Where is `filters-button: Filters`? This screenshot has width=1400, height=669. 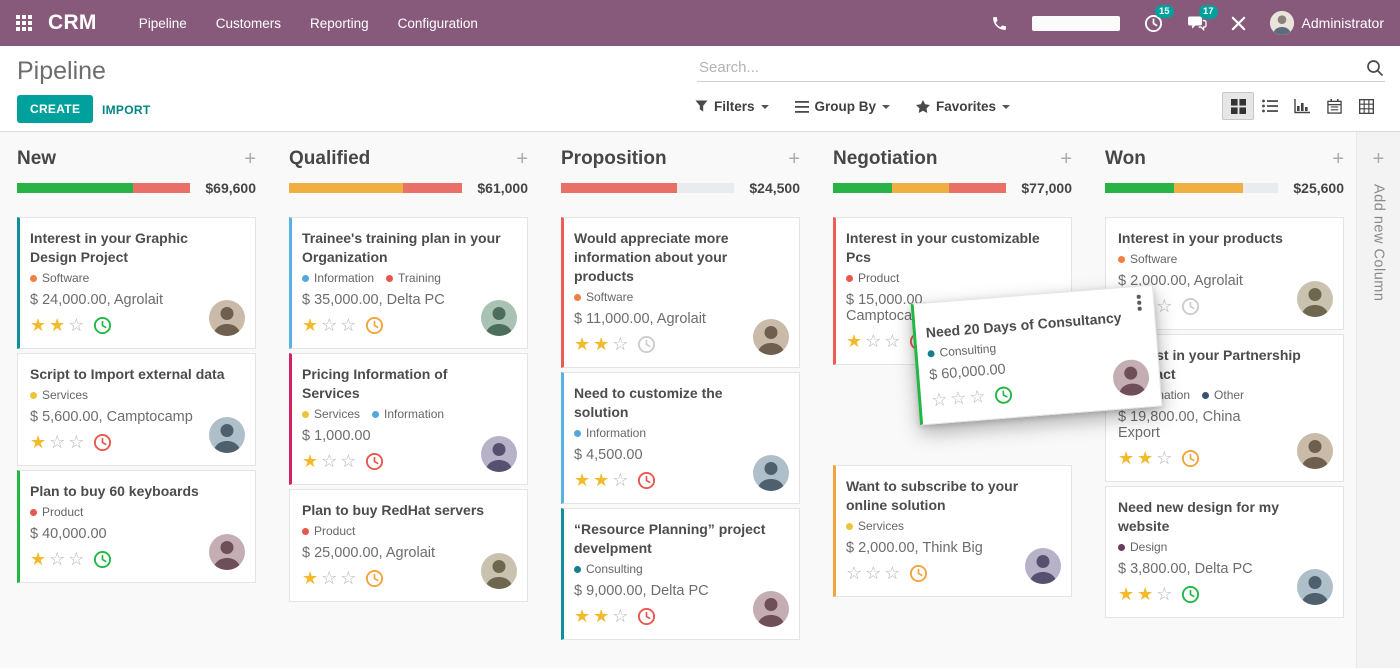 filters-button: Filters is located at coordinates (732, 106).